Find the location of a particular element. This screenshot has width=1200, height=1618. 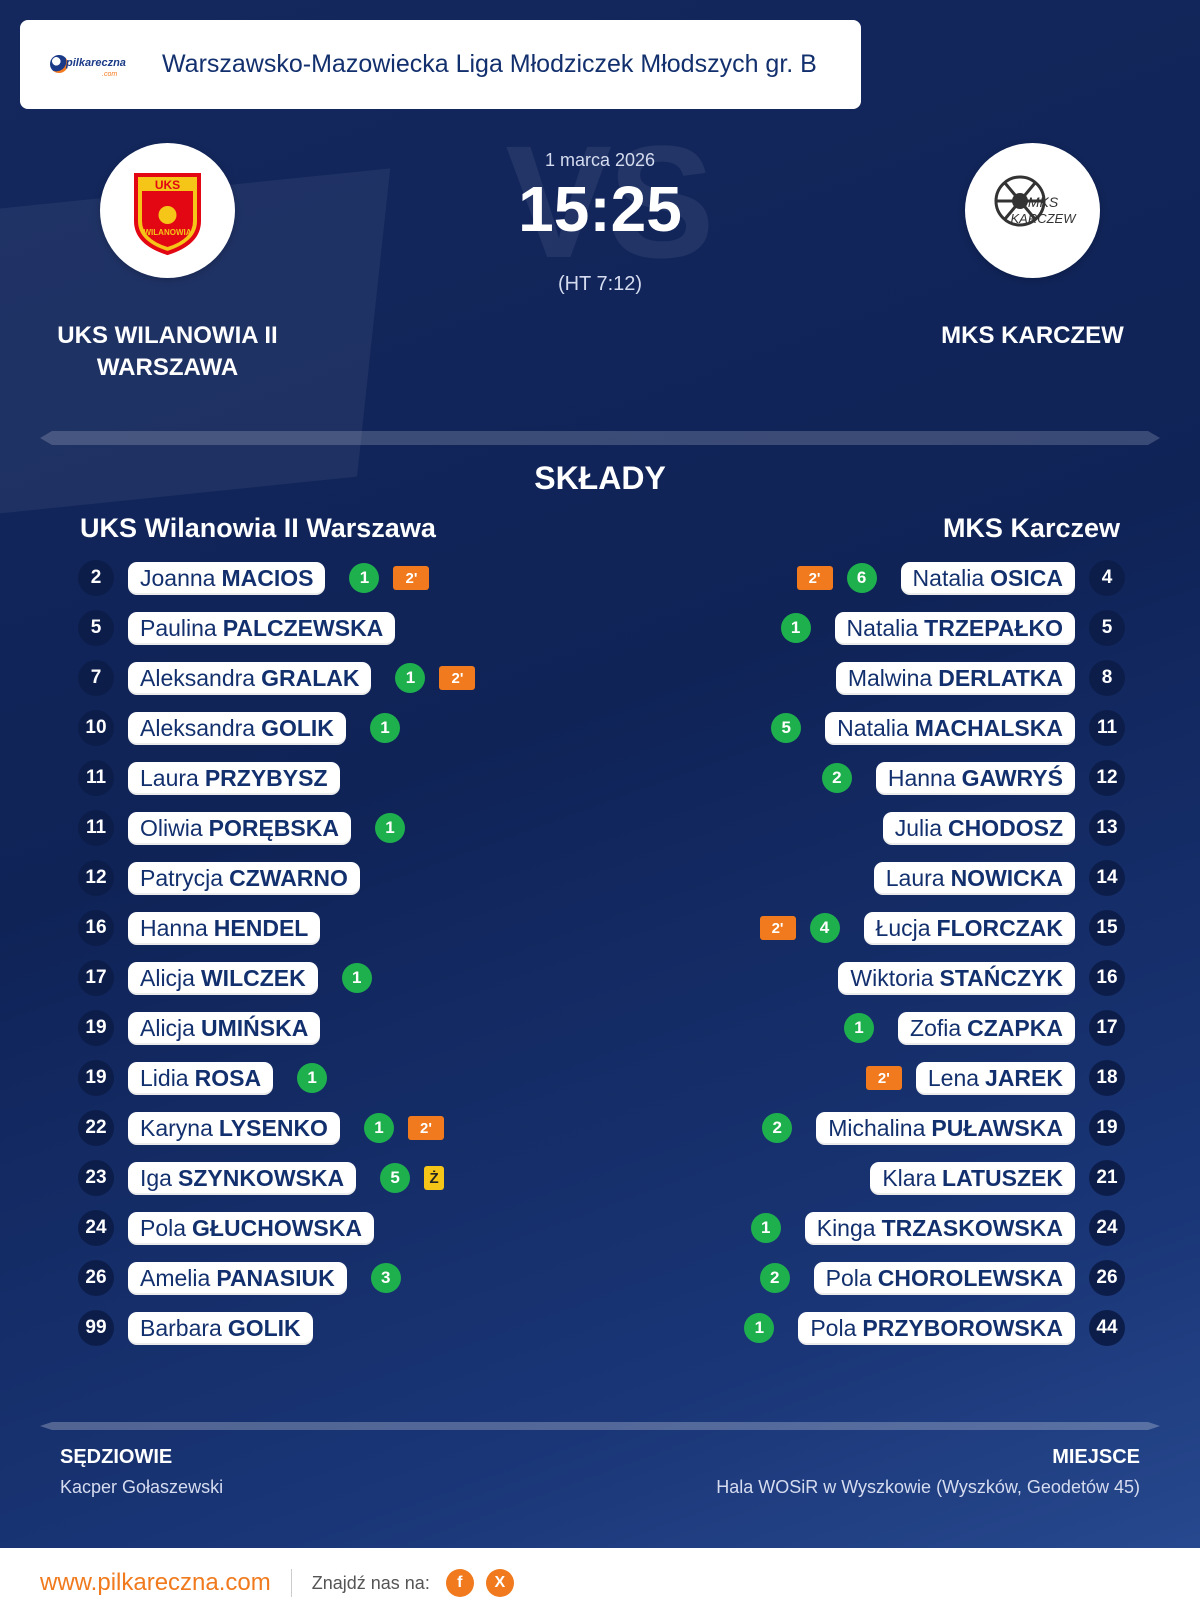

player-name: Laura NOWICKA is located at coordinates (974, 878).